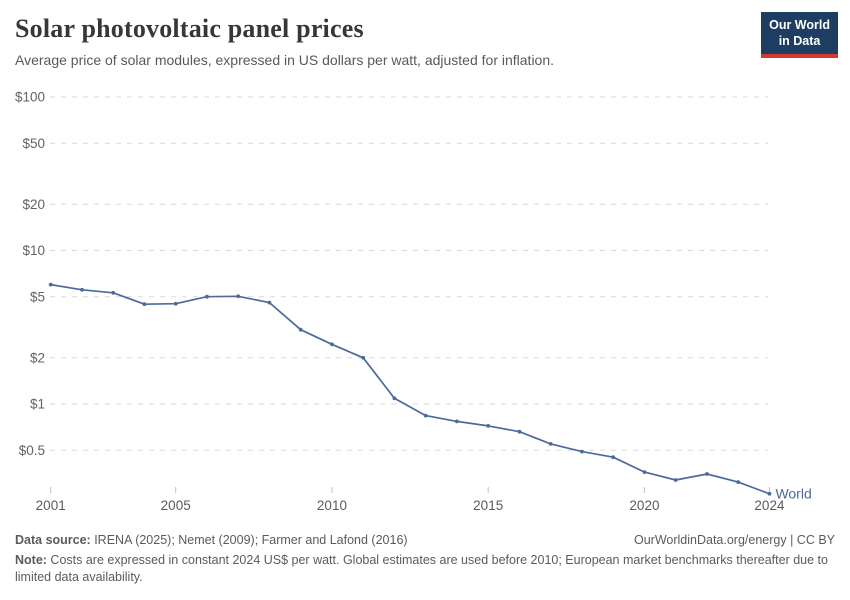  I want to click on y-axis-label: $2, so click(37, 357).